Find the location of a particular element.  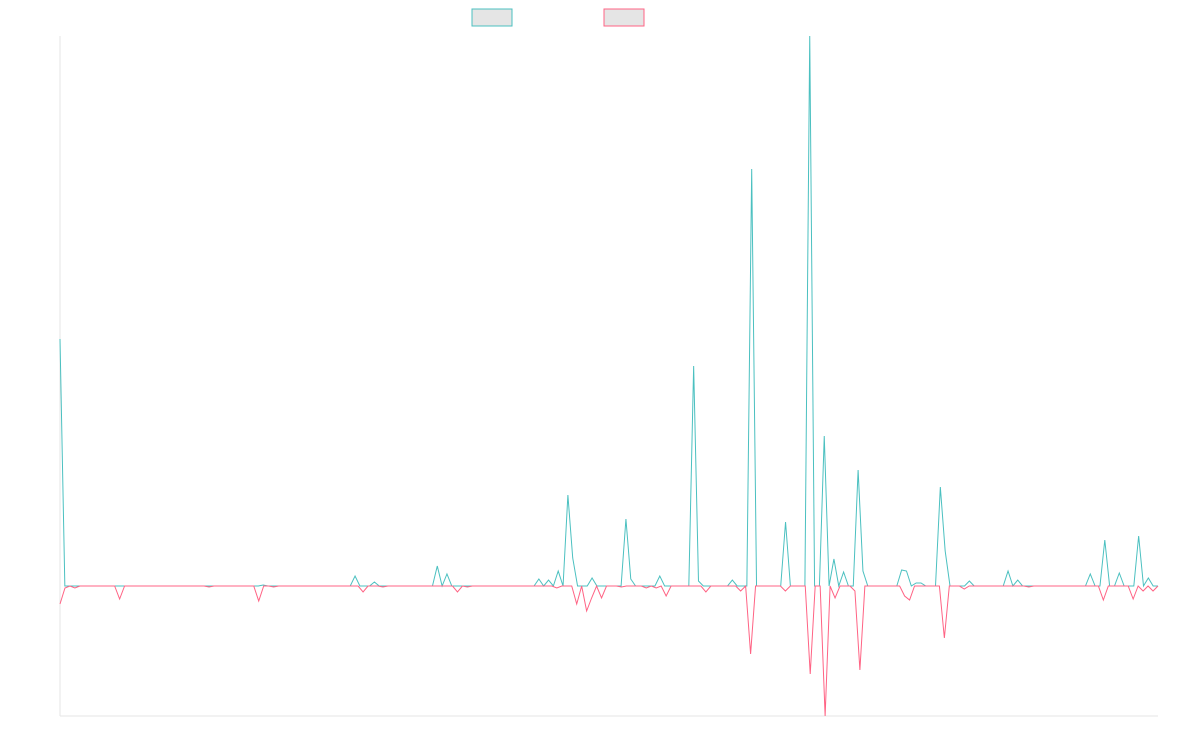

legend is located at coordinates (558, 17).